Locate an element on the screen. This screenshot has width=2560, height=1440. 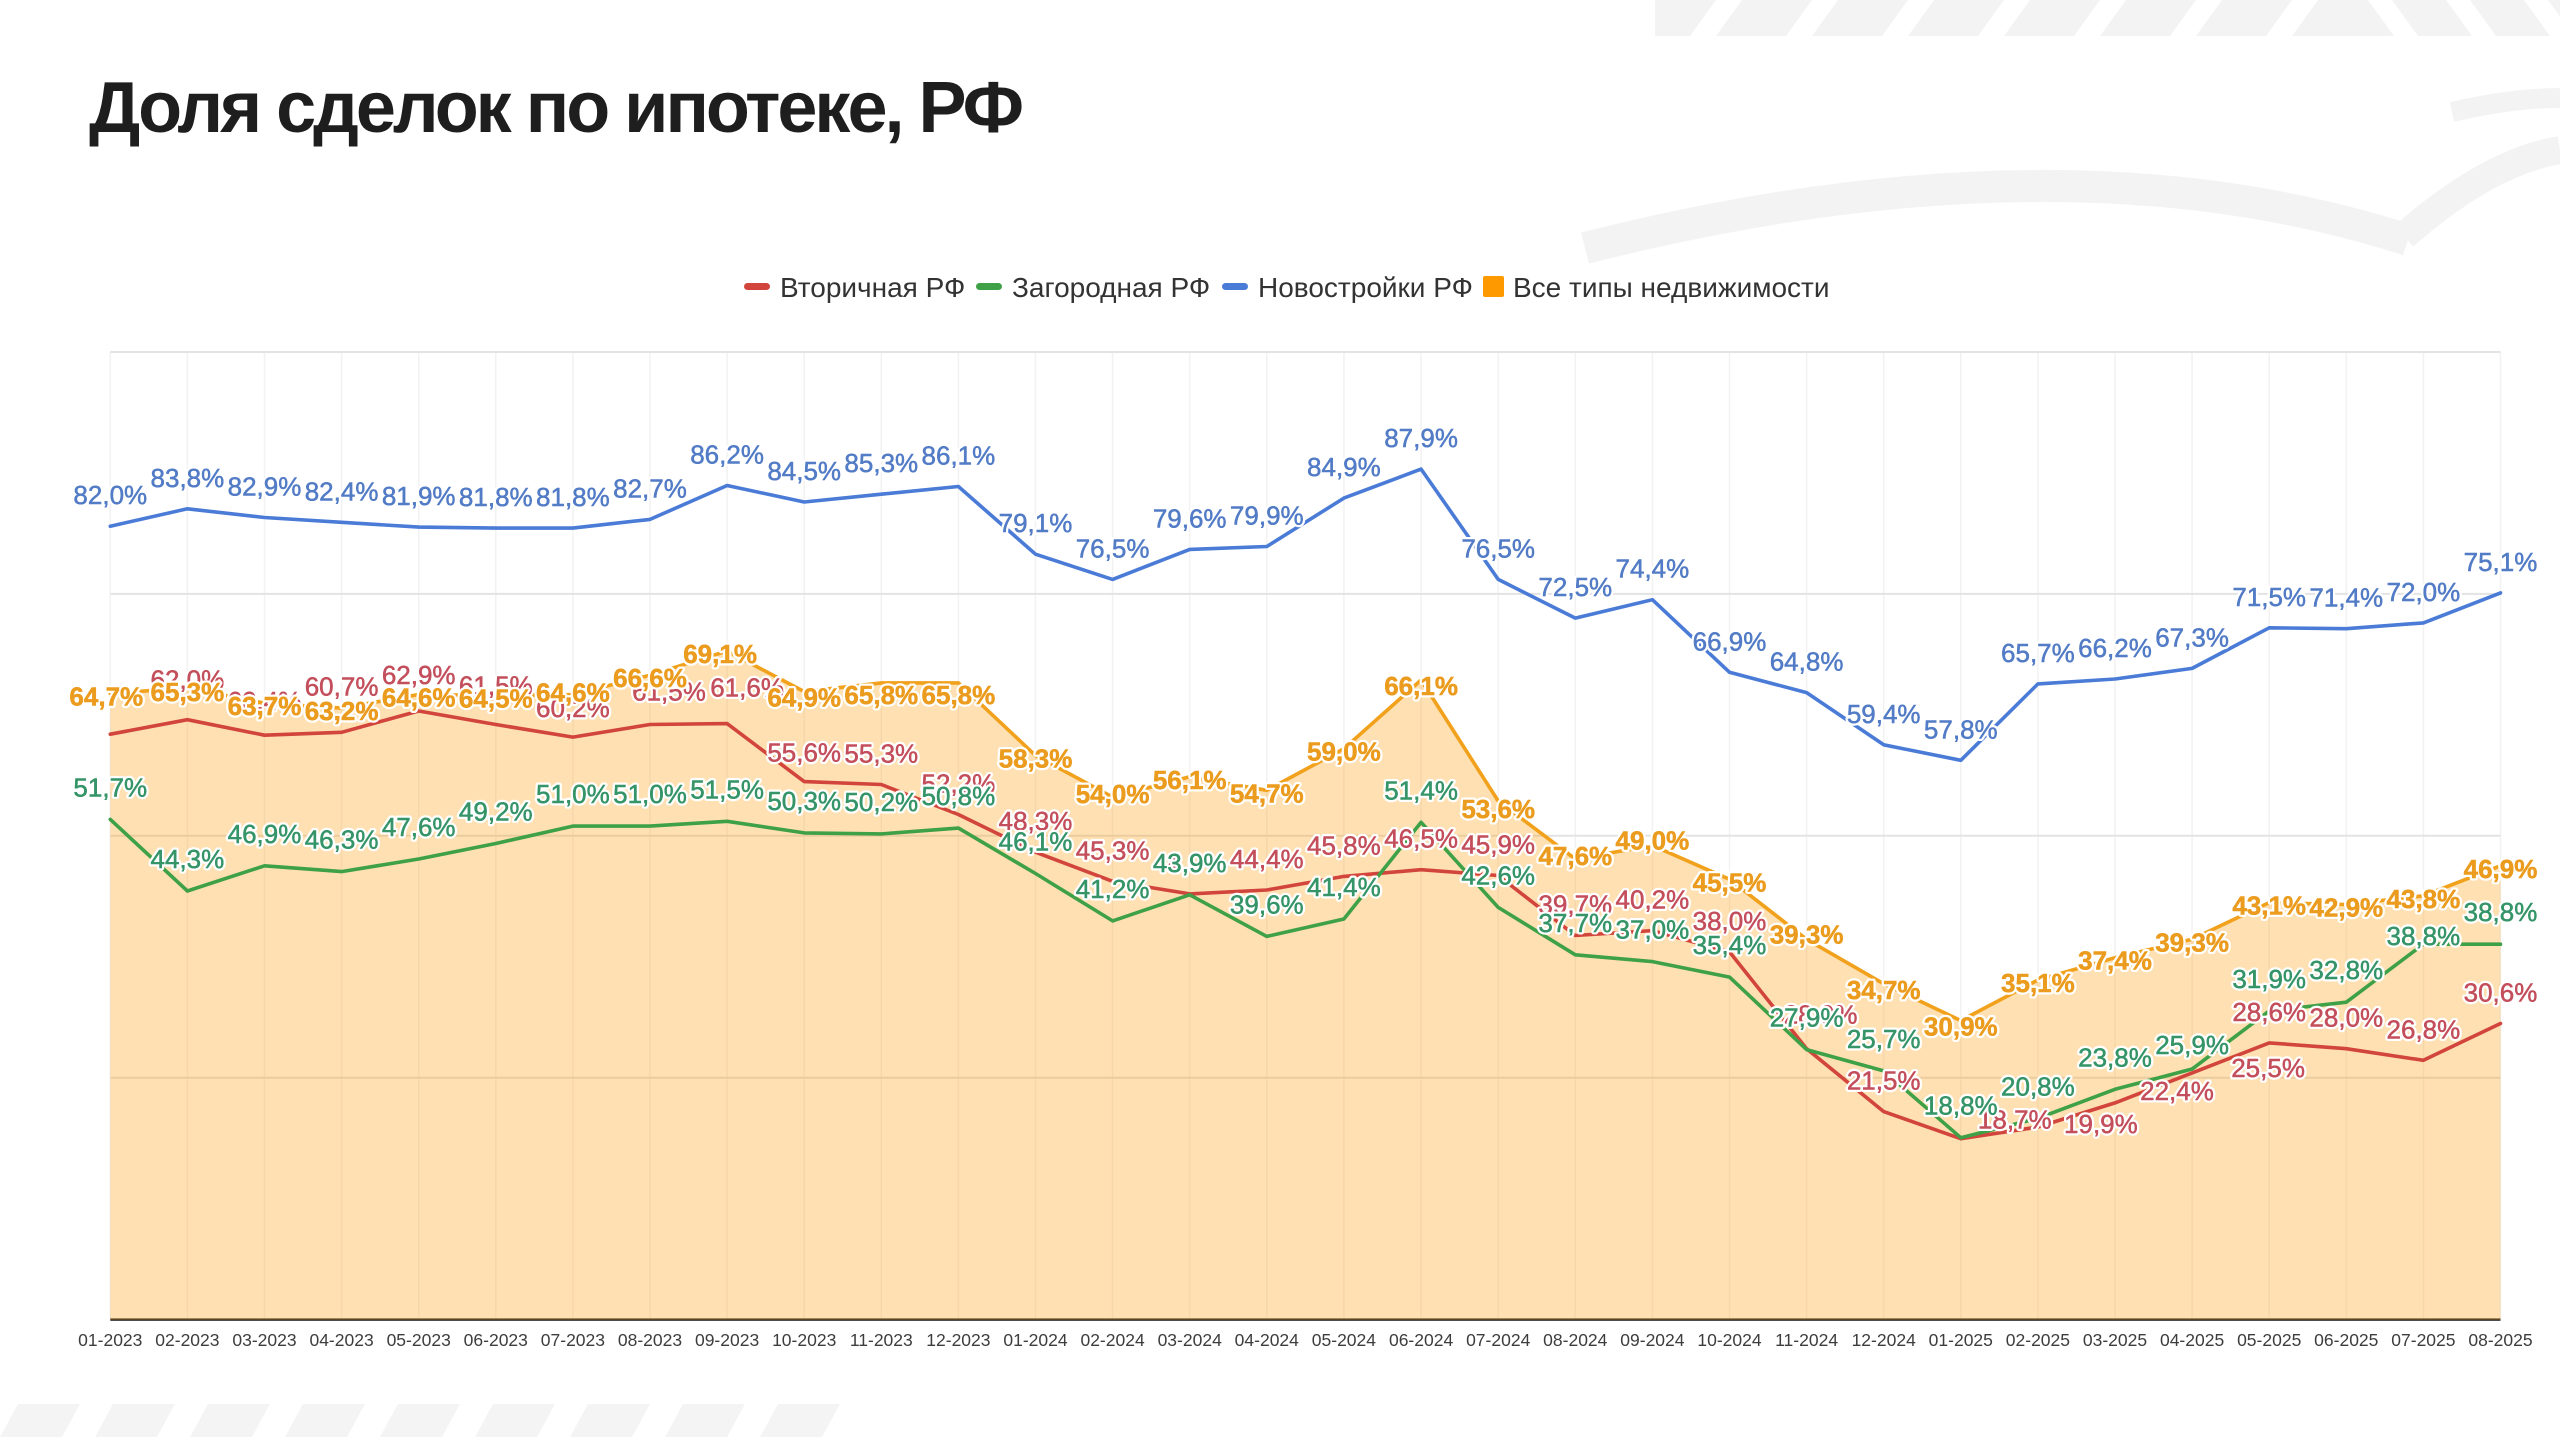
svg-text: 60,7% is located at coordinates (342, 686).